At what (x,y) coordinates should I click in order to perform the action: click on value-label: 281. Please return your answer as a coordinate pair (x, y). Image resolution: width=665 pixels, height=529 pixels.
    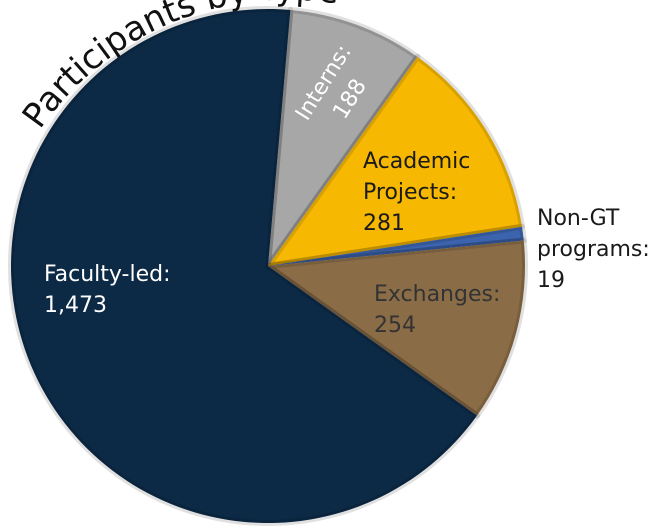
    Looking at the image, I should click on (384, 223).